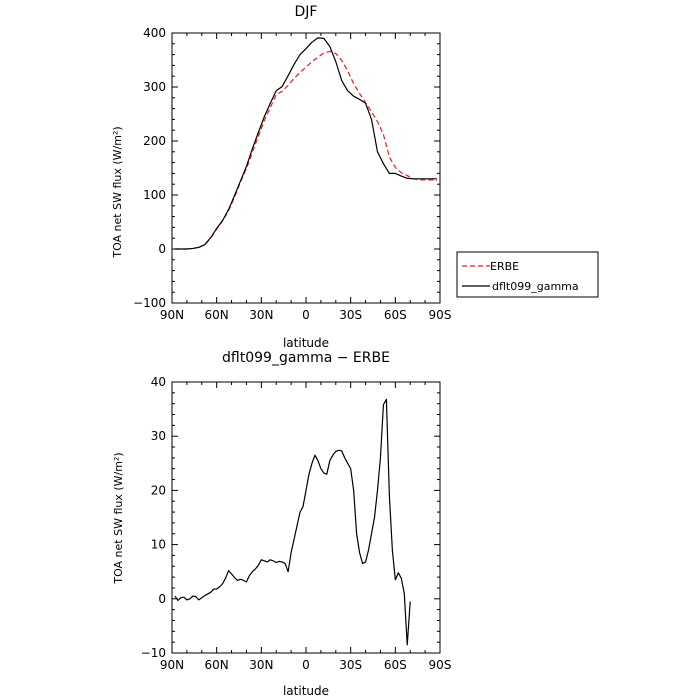  What do you see at coordinates (217, 315) in the screenshot?
I see `top-chart-x-tick-label: 60N` at bounding box center [217, 315].